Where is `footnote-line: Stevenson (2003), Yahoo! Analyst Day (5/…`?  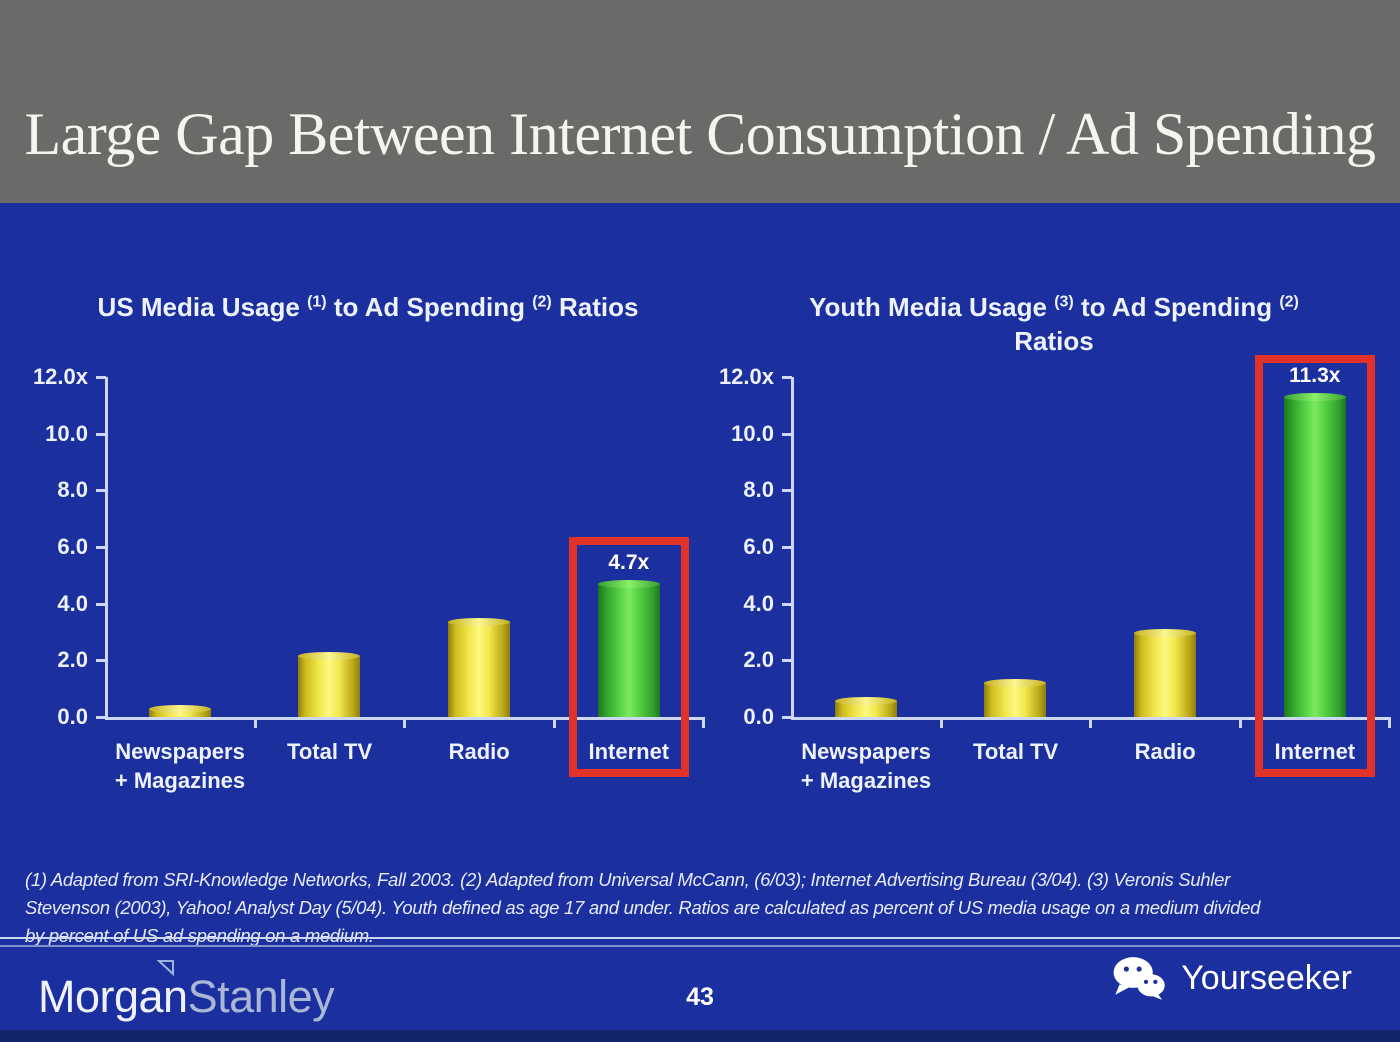
footnote-line: Stevenson (2003), Yahoo! Analyst Day (5/… is located at coordinates (643, 907).